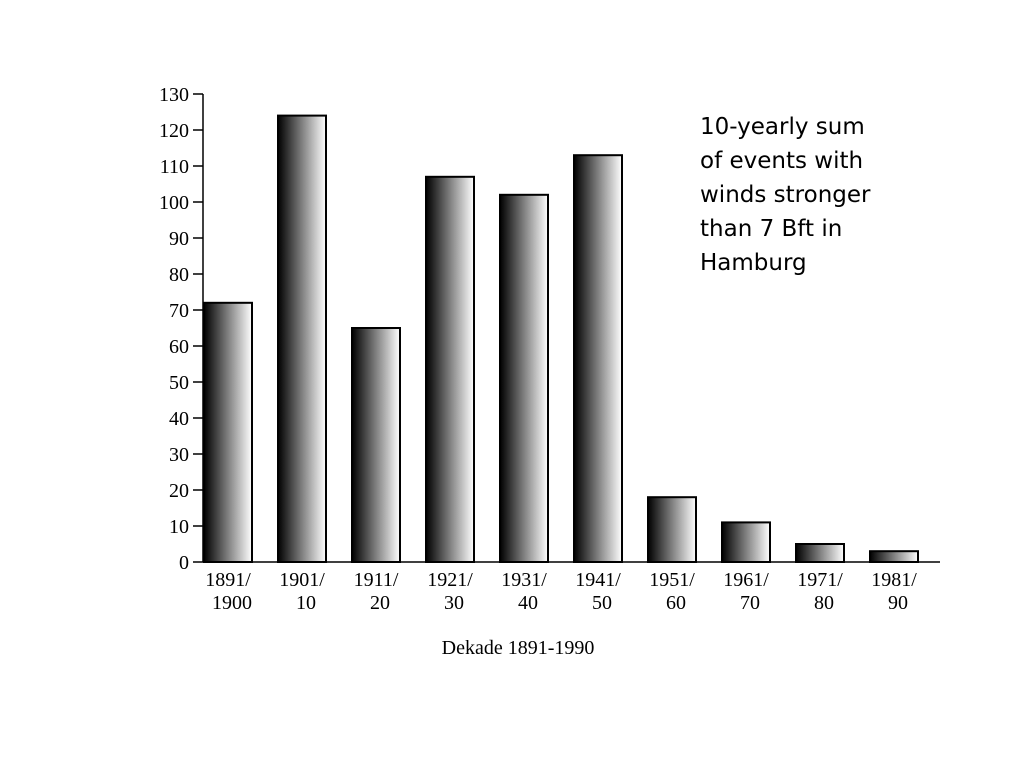  Describe the element at coordinates (450, 580) in the screenshot. I see `x-tick-label-line: 1921/` at that location.